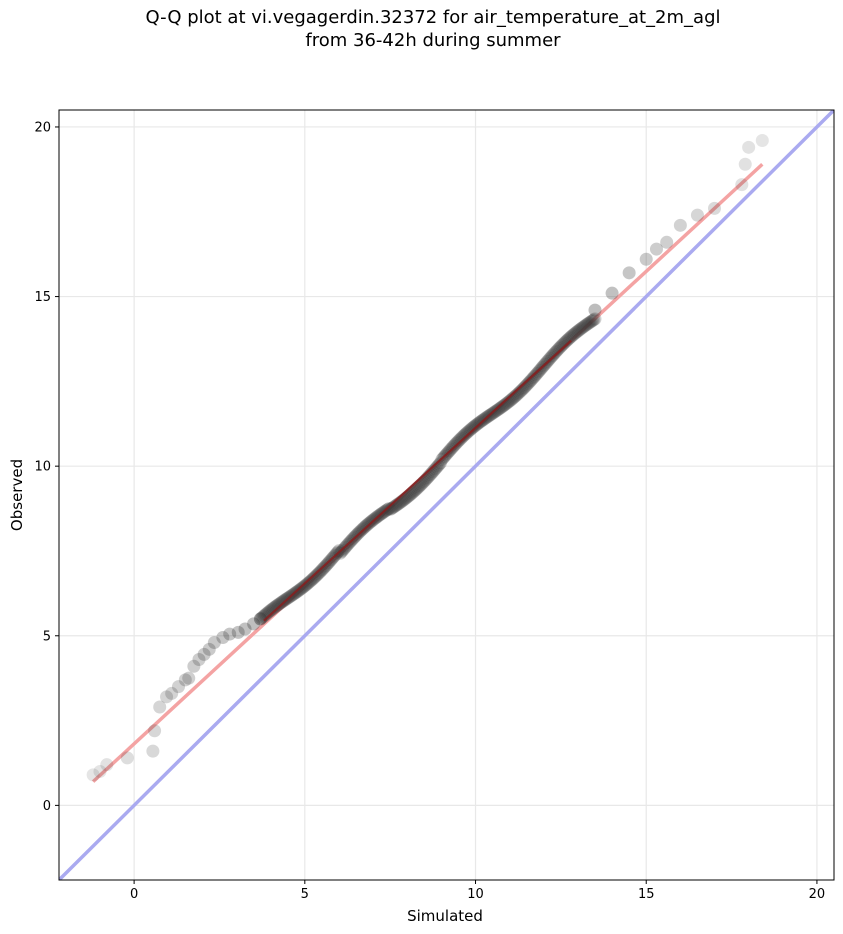 The image size is (843, 934). I want to click on y-tick-label: 20, so click(42, 127).